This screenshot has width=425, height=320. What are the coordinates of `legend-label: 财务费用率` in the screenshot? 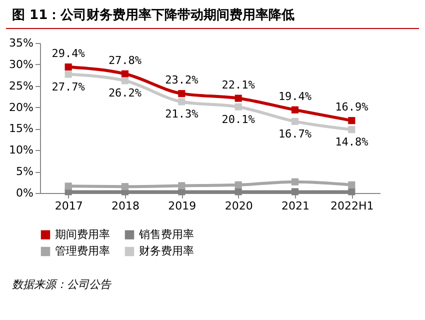 It's located at (166, 251).